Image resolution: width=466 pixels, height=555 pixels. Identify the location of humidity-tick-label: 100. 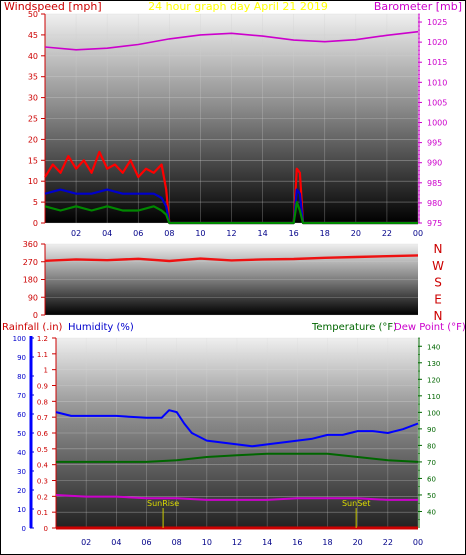
(19, 339).